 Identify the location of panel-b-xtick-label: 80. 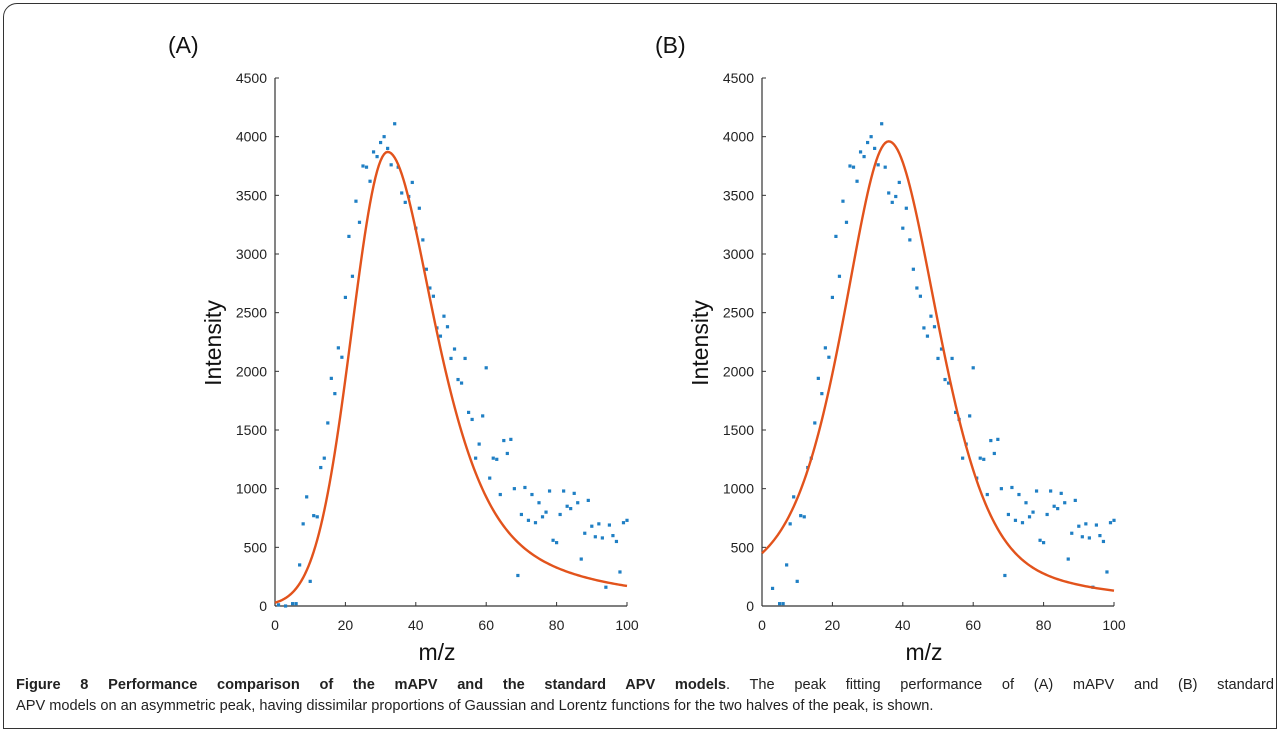
(1044, 625).